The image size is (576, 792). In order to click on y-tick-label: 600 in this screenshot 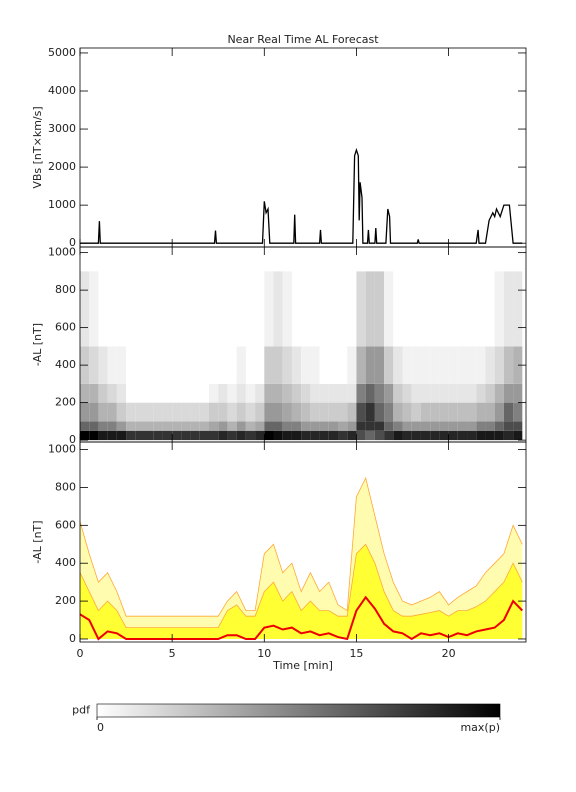, I will do `click(65, 524)`.